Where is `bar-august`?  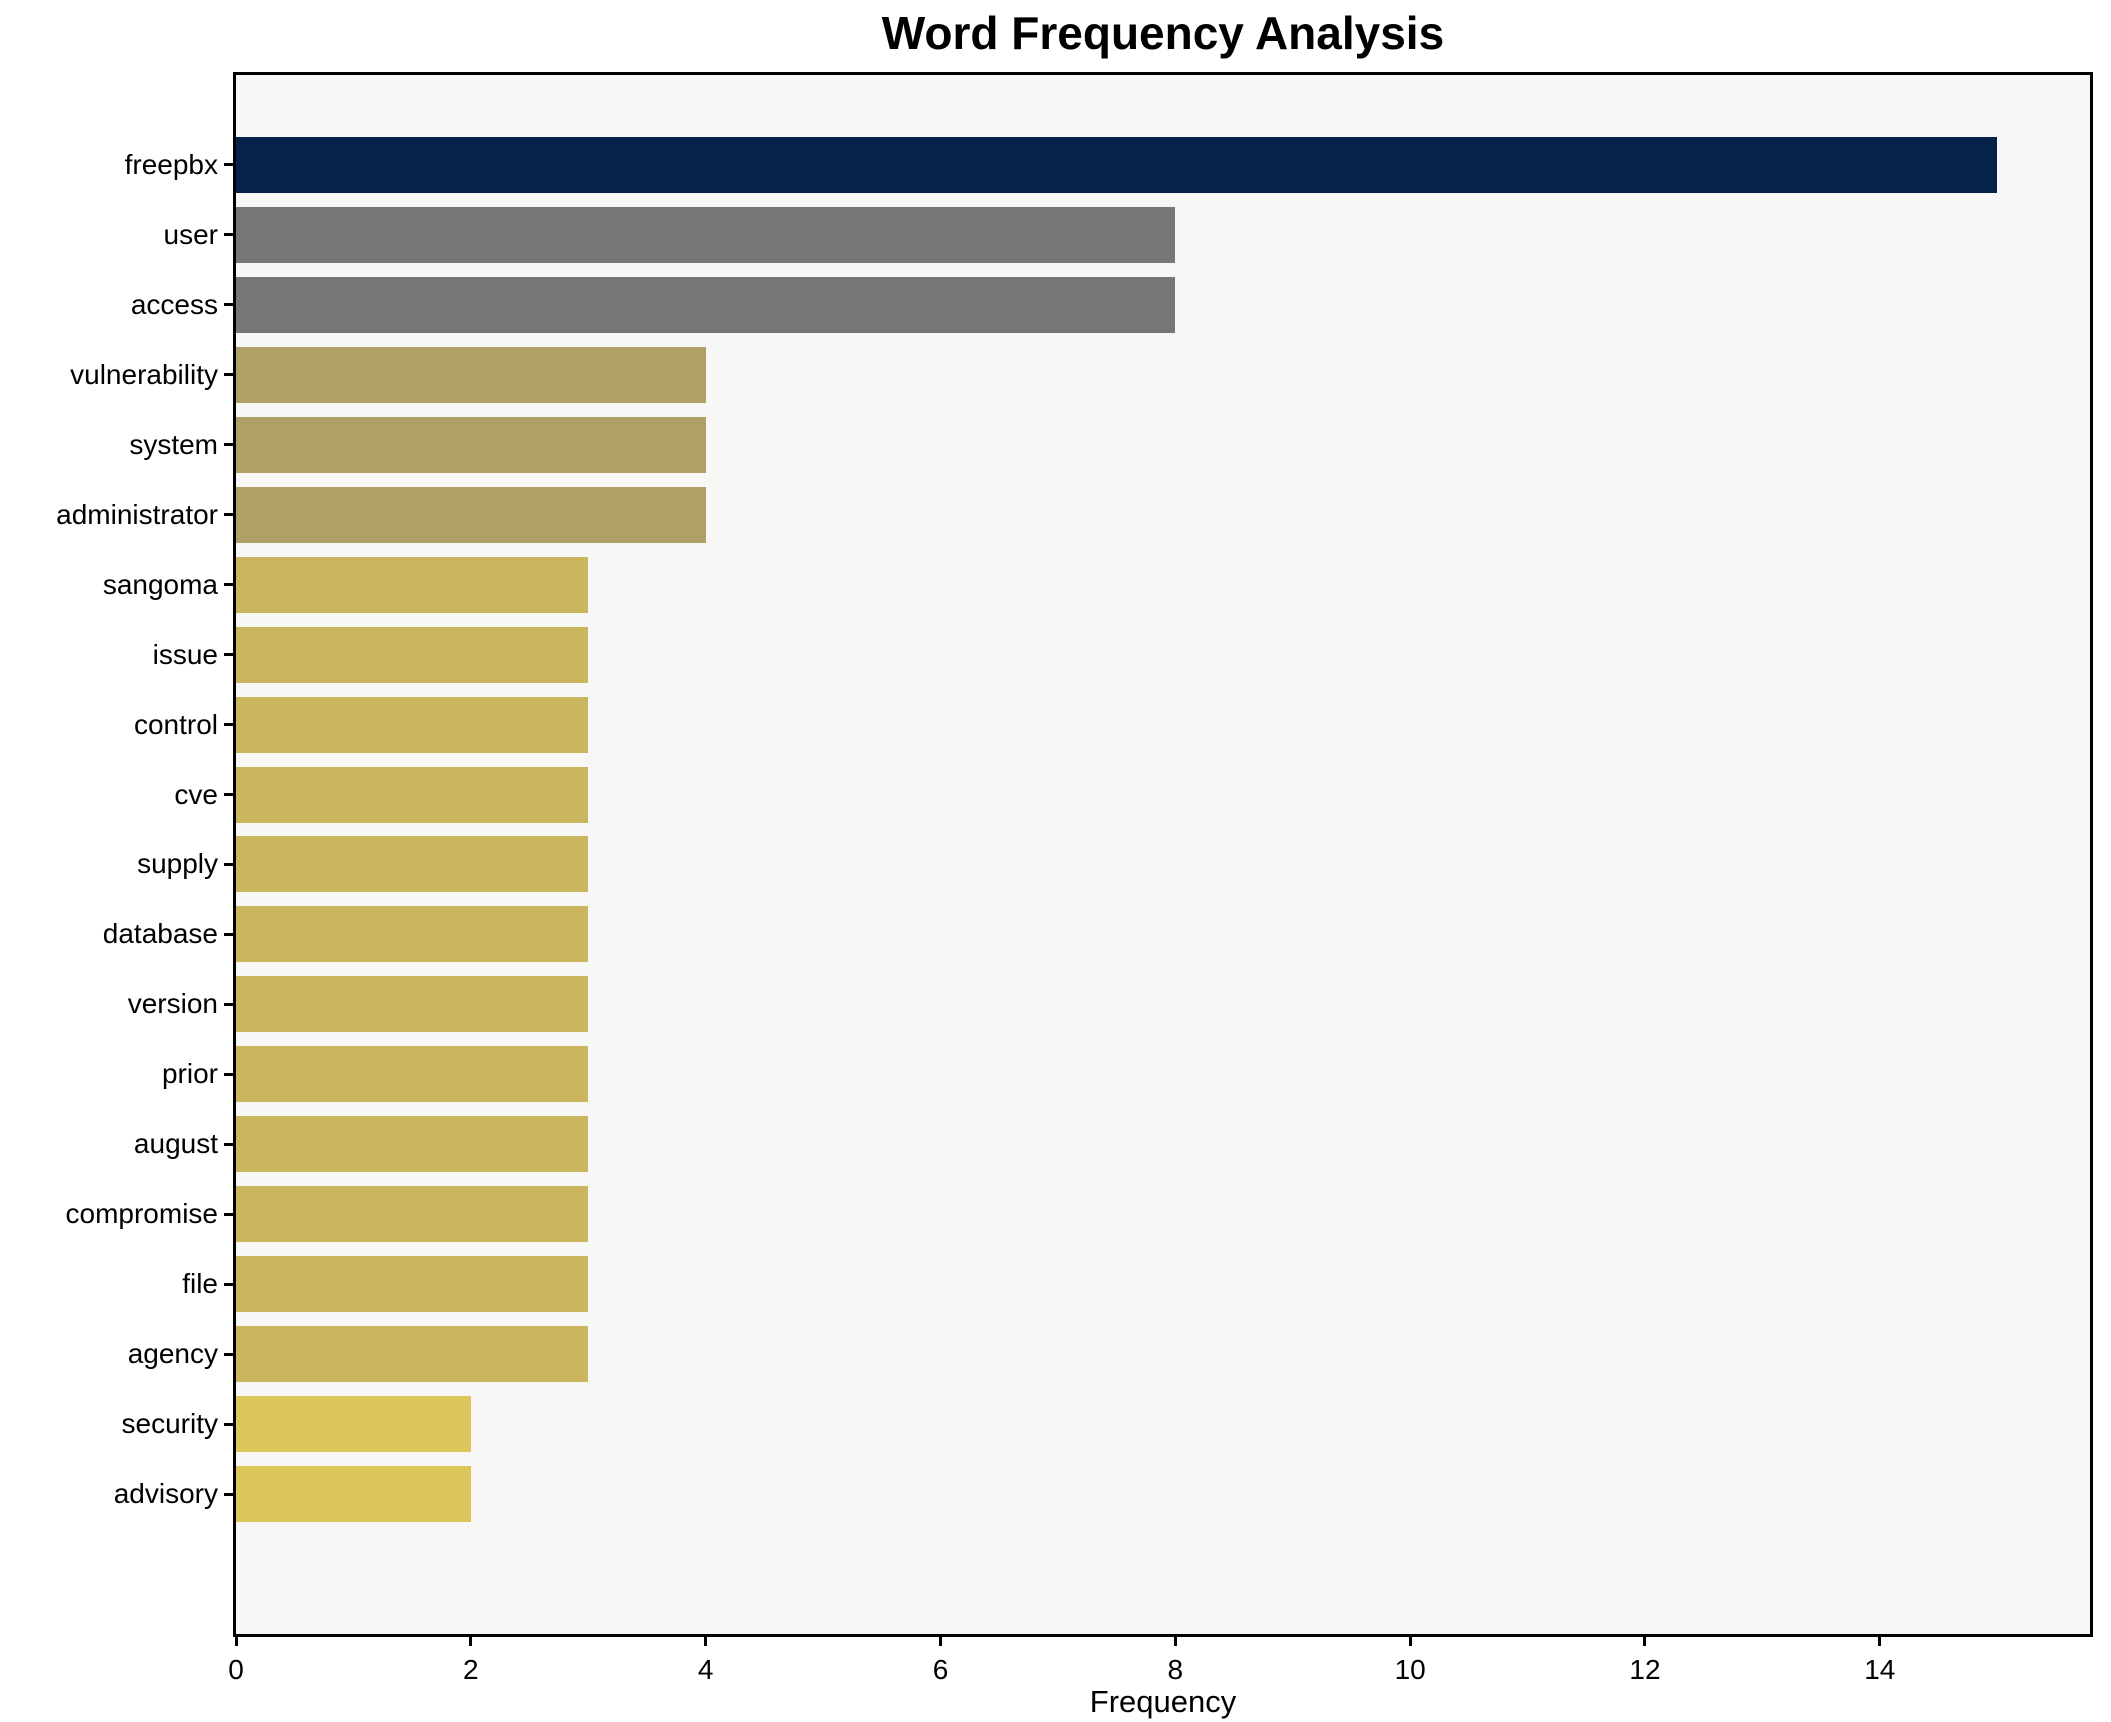
bar-august is located at coordinates (412, 1144).